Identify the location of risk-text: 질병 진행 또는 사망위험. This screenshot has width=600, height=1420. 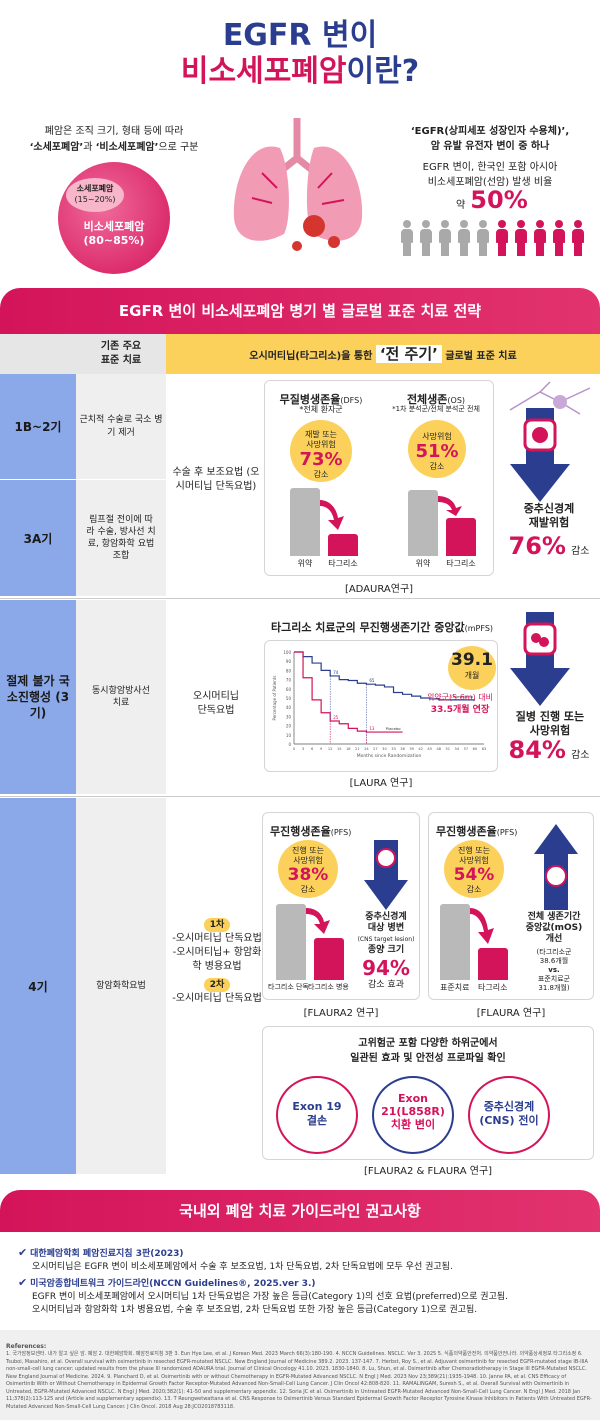
(550, 724).